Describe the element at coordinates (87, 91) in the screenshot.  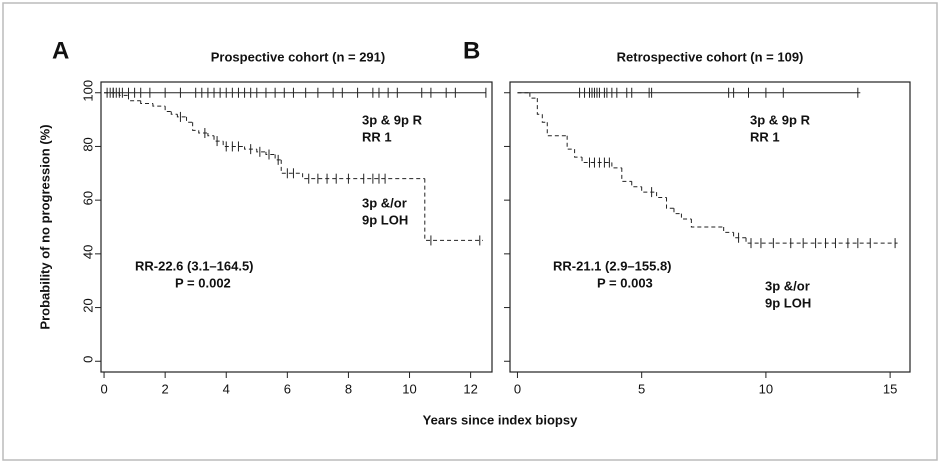
I see `y-tick-label: 100` at that location.